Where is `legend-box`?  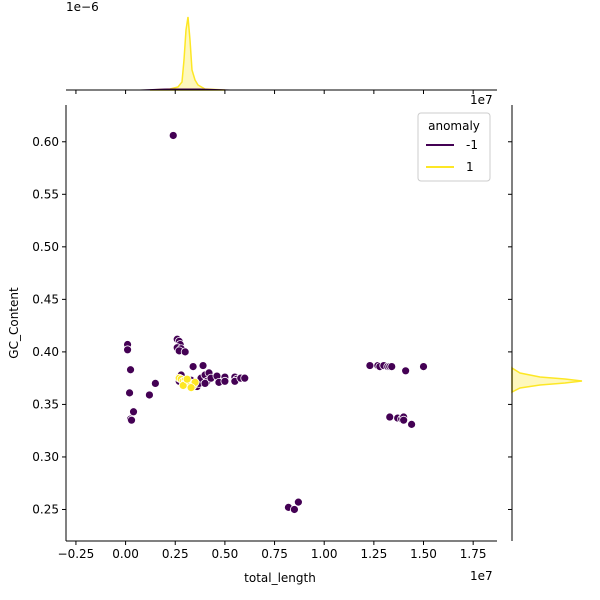 legend-box is located at coordinates (454, 147).